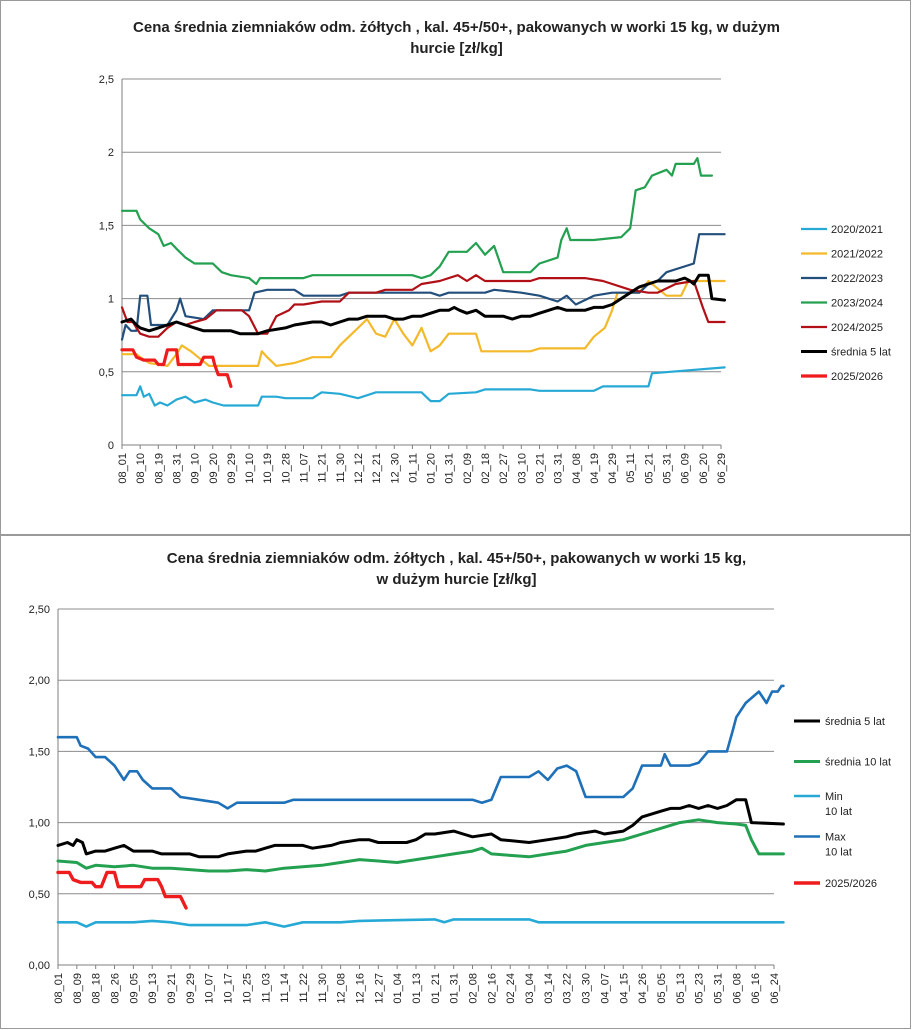 The image size is (913, 1030). I want to click on x-tick-label: 04_29, so click(613, 468).